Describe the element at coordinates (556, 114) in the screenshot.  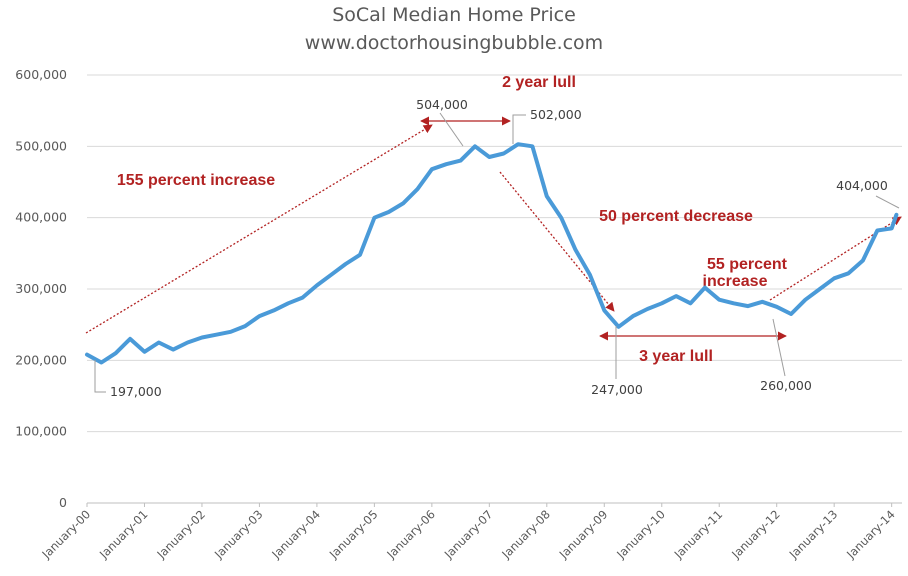
I see `callout-label: 502,000` at that location.